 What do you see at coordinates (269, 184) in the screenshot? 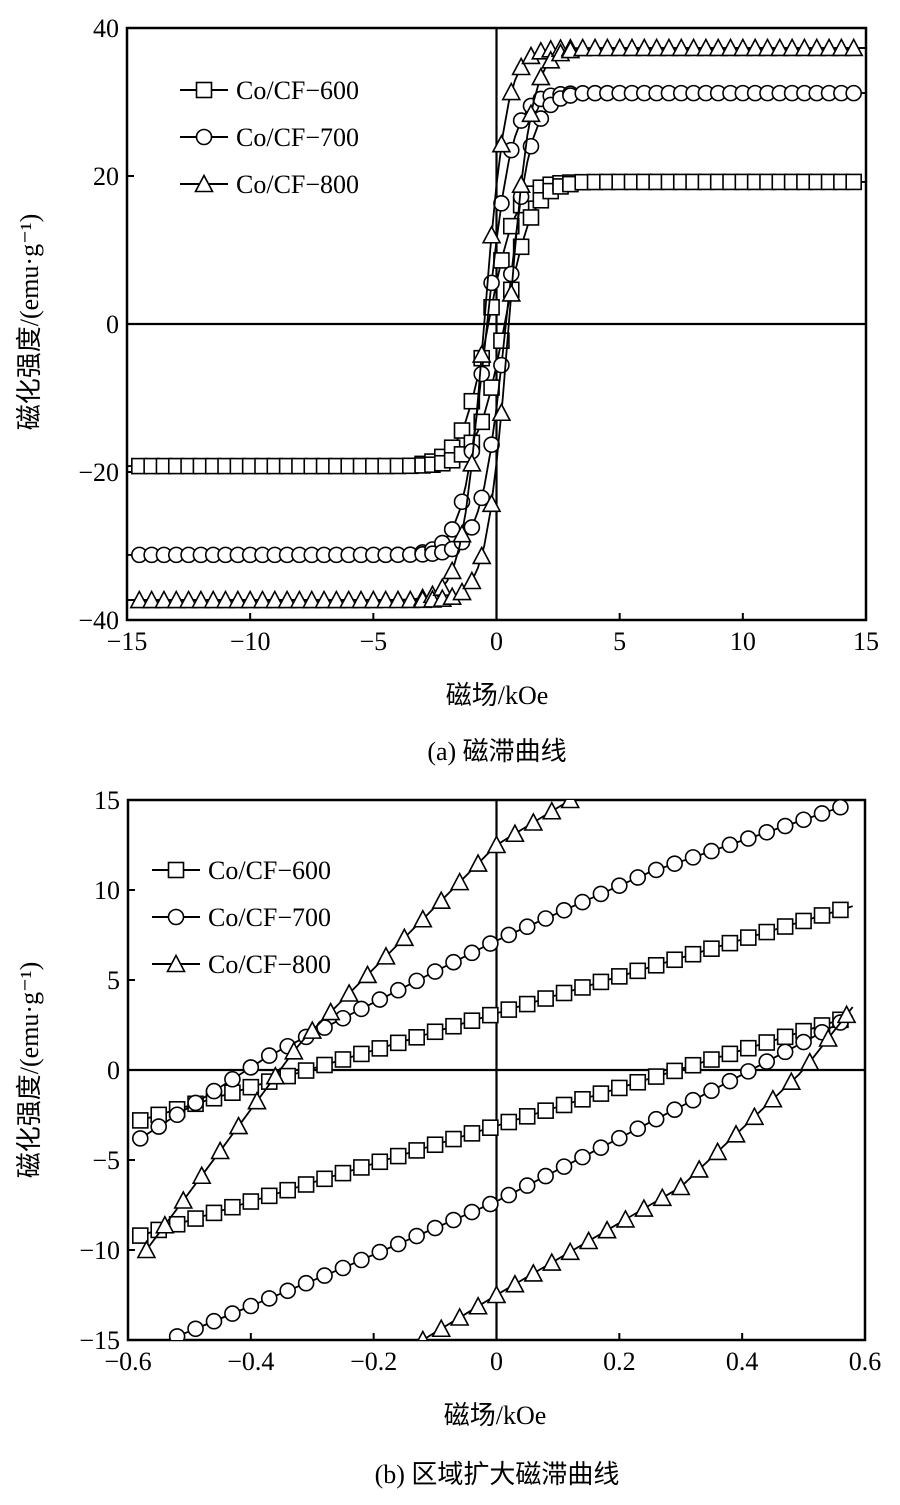
I see `panel-a-legend-item: Co/CF−800` at bounding box center [269, 184].